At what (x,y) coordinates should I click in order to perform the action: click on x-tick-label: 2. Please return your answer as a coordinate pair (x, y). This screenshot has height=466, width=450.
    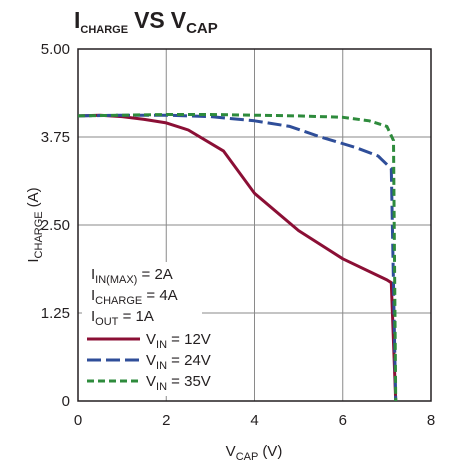
    Looking at the image, I should click on (166, 420).